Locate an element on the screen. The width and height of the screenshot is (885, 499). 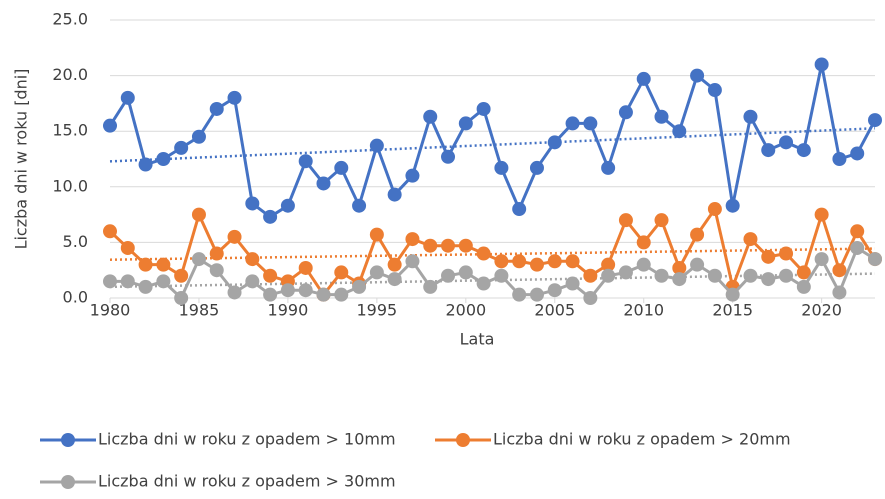
legend-label: Liczba dni w roku z opadem > 20mm is located at coordinates (642, 439).